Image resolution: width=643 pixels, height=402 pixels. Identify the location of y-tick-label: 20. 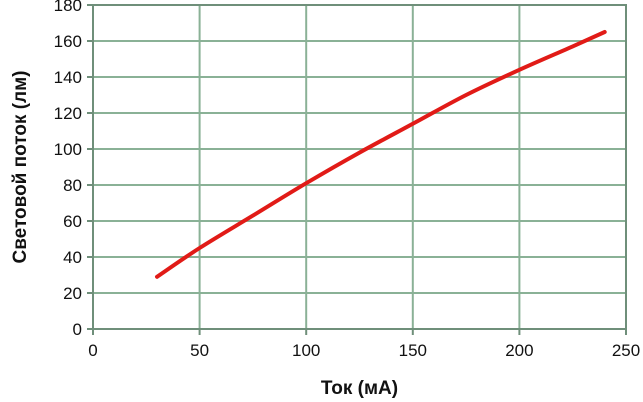
(72, 293).